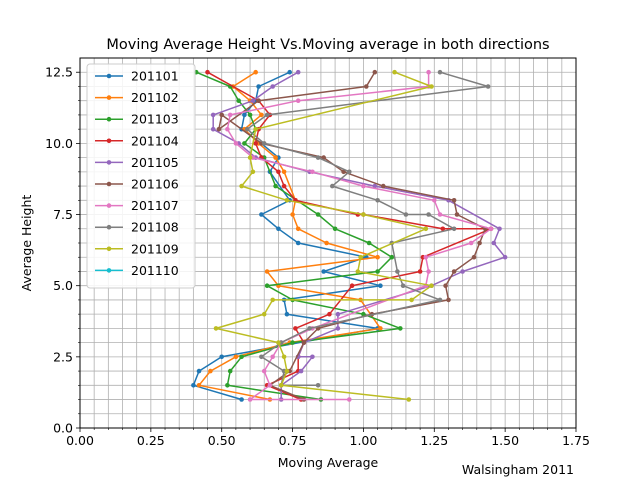  I want to click on x-tick-label: 0.50, so click(222, 440).